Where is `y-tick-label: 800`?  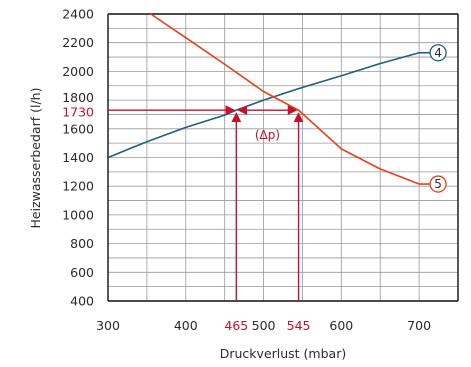 y-tick-label: 800 is located at coordinates (82, 243).